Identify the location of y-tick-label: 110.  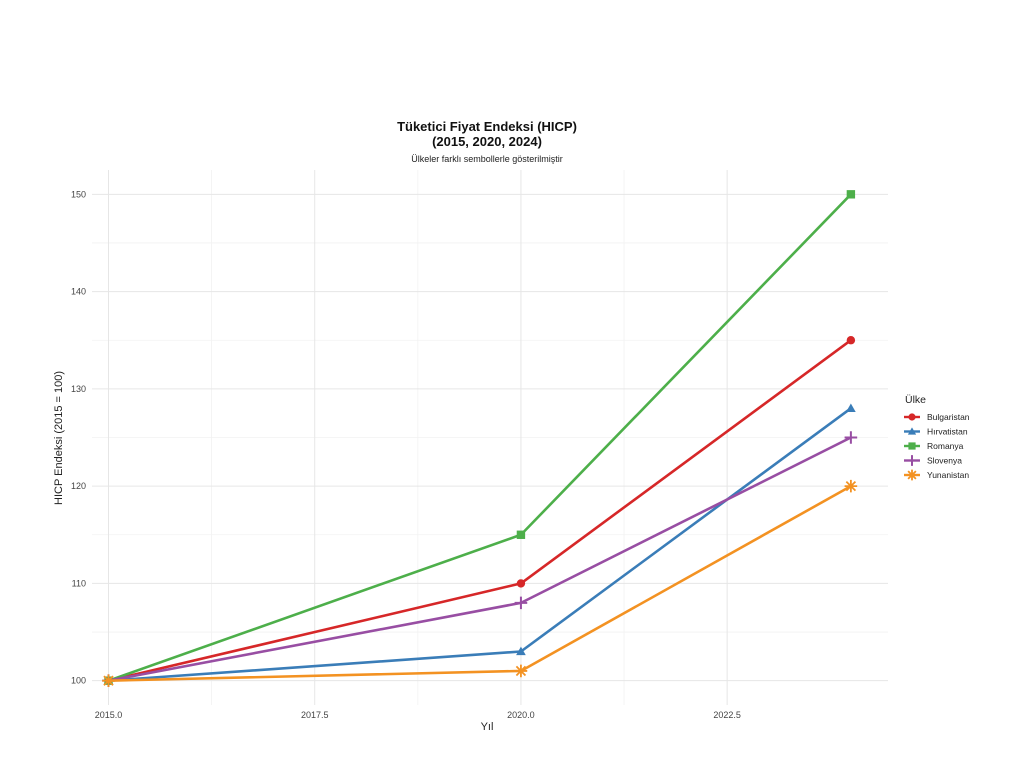
(79, 583).